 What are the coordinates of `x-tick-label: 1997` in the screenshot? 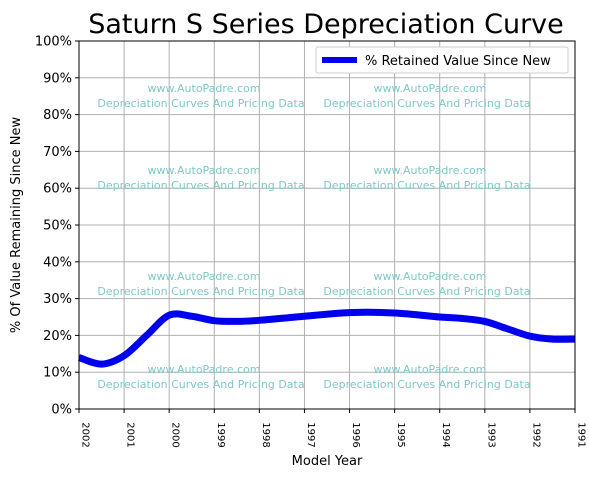 It's located at (310, 434).